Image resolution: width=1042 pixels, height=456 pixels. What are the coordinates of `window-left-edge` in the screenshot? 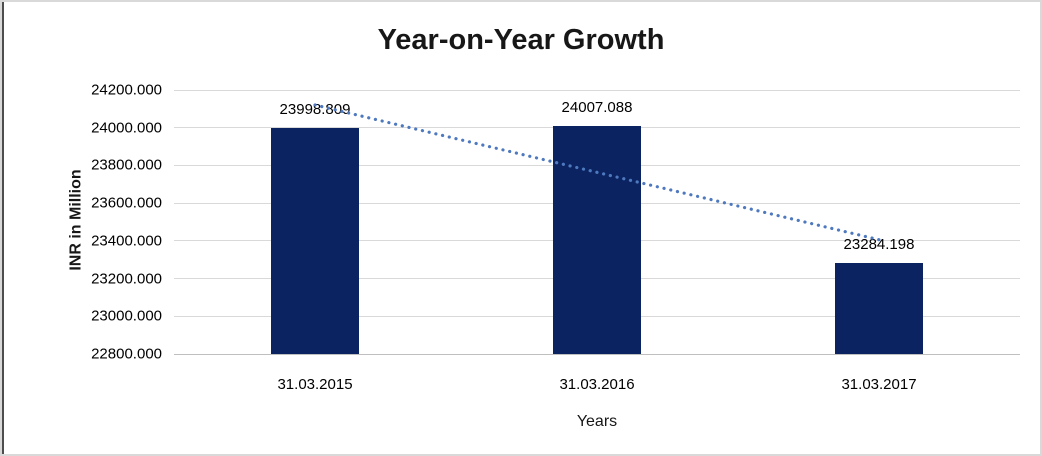 It's located at (3, 228).